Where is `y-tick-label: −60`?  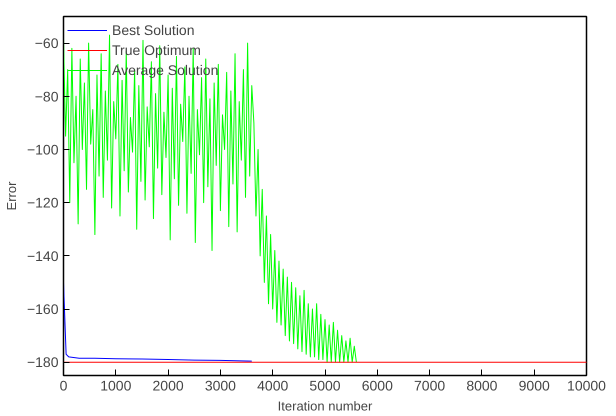
y-tick-label: −60 is located at coordinates (46, 43).